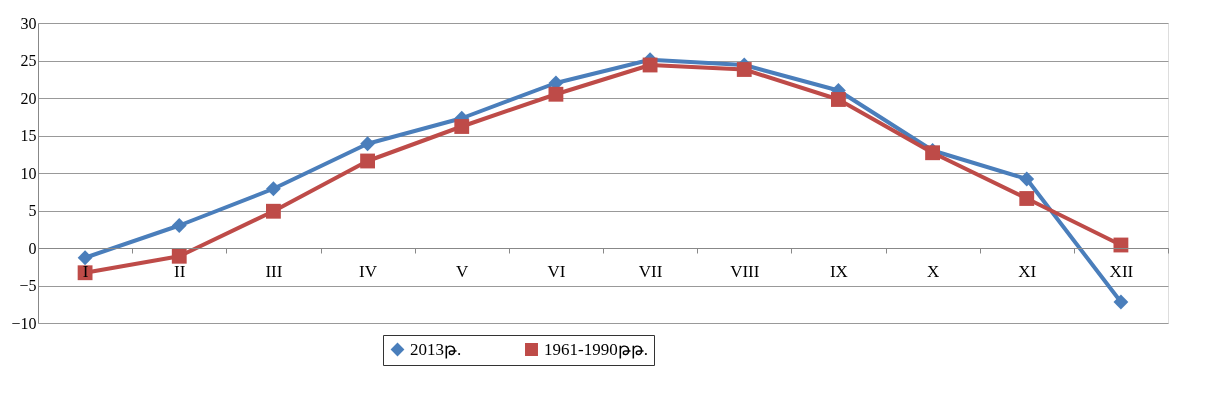  What do you see at coordinates (463, 271) in the screenshot?
I see `x-tick-label: V` at bounding box center [463, 271].